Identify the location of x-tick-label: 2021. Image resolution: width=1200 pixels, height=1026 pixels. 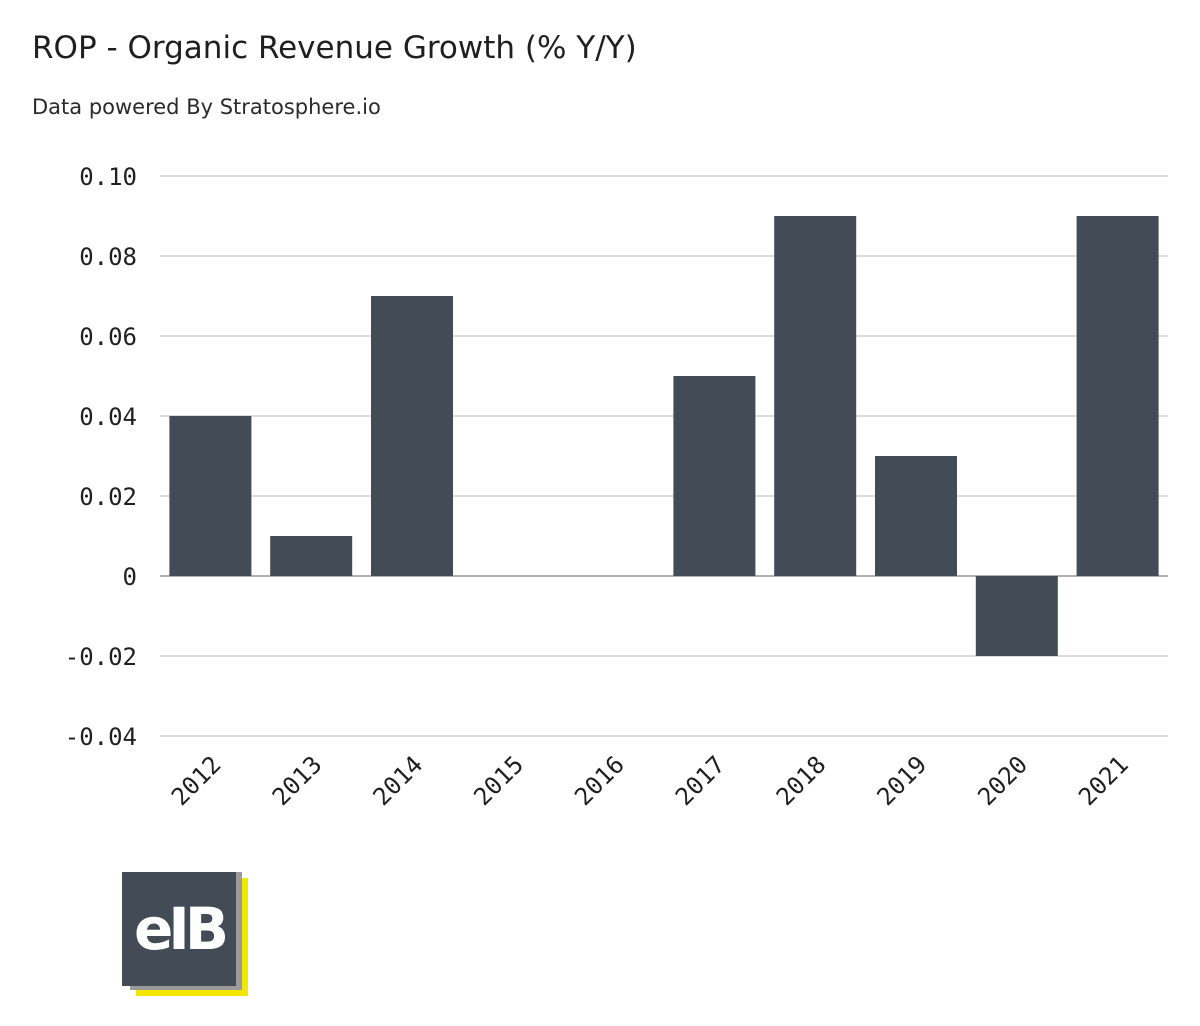
(1103, 780).